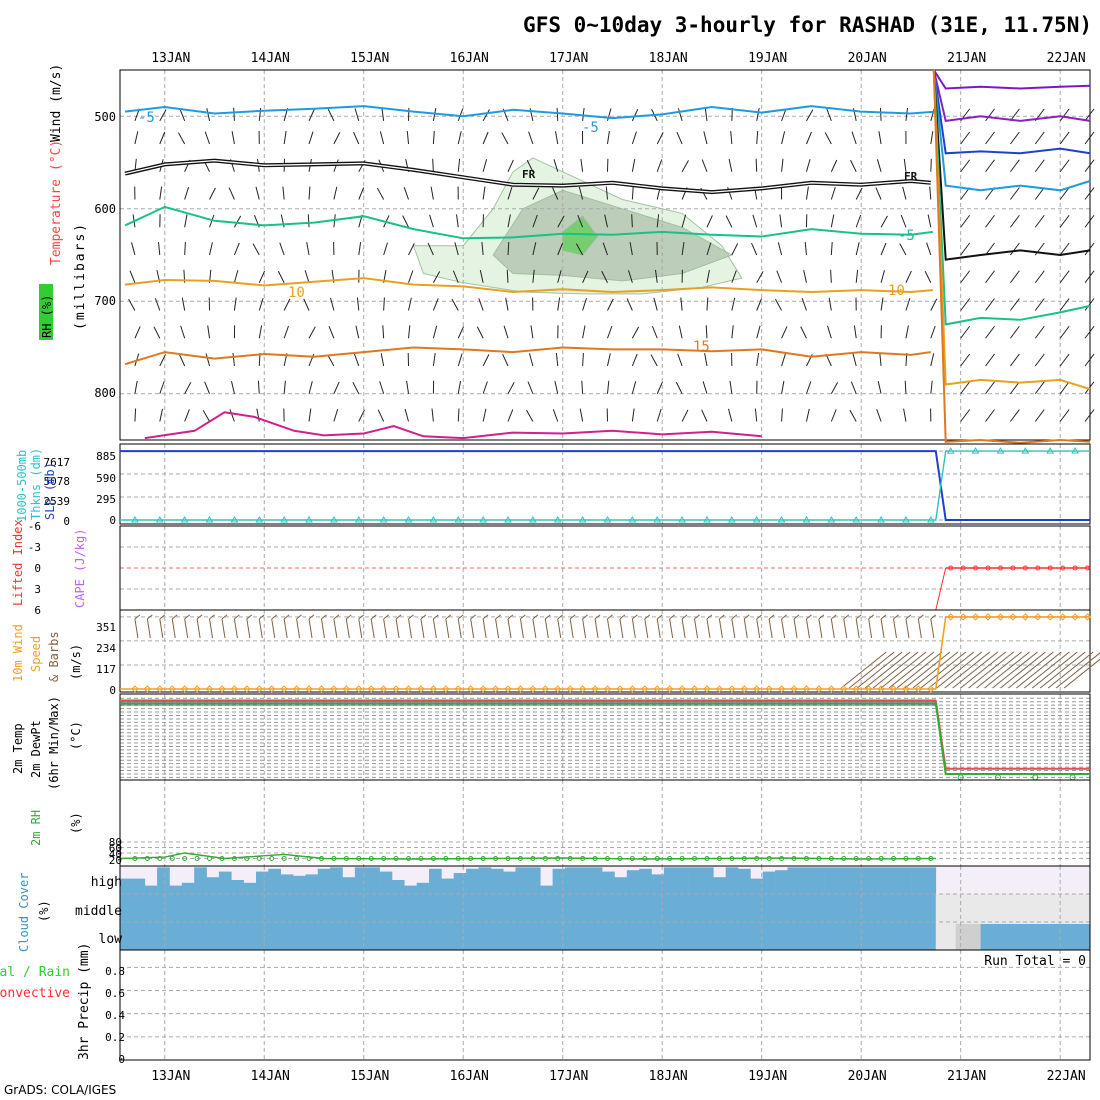 Image resolution: width=1100 pixels, height=1100 pixels. Describe the element at coordinates (36, 484) in the screenshot. I see `ylabel-thickness-2: Thkns (dm)` at that location.